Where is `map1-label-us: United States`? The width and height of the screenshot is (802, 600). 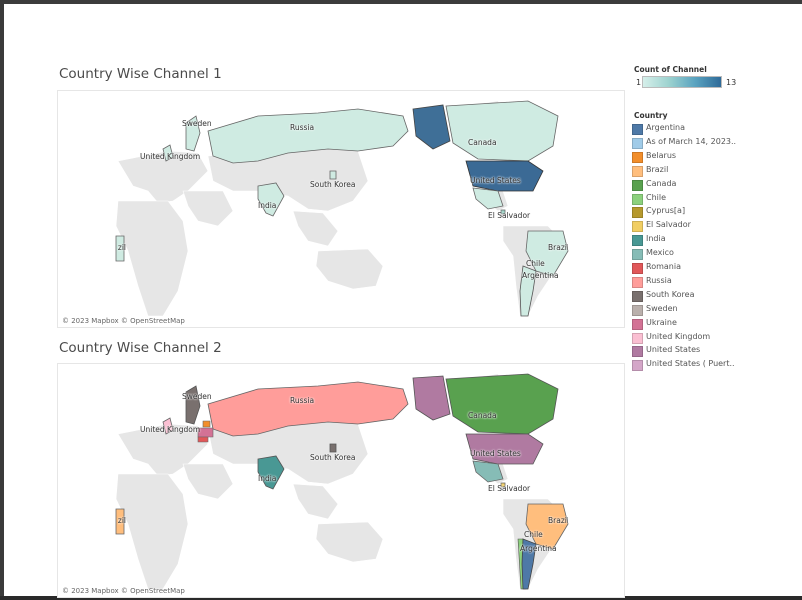 map1-label-us: United States is located at coordinates (495, 180).